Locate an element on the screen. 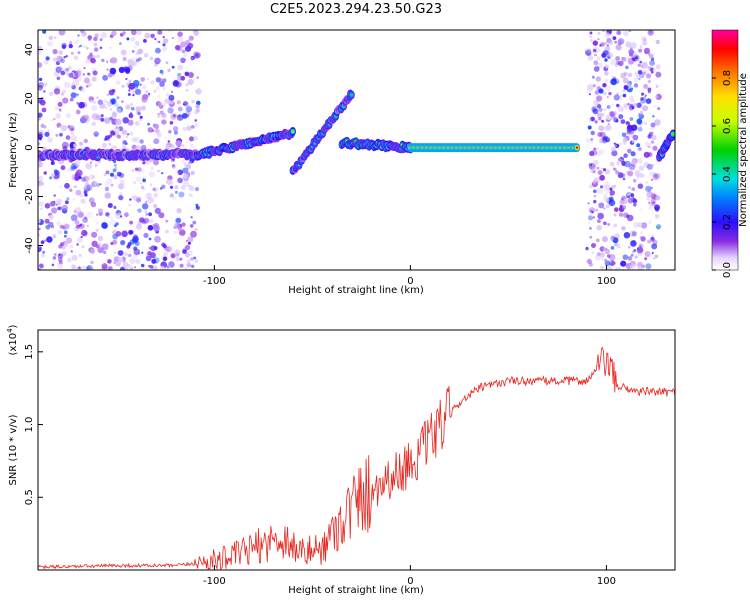 This screenshot has width=750, height=600. y-tick-label: 0 is located at coordinates (29, 147).